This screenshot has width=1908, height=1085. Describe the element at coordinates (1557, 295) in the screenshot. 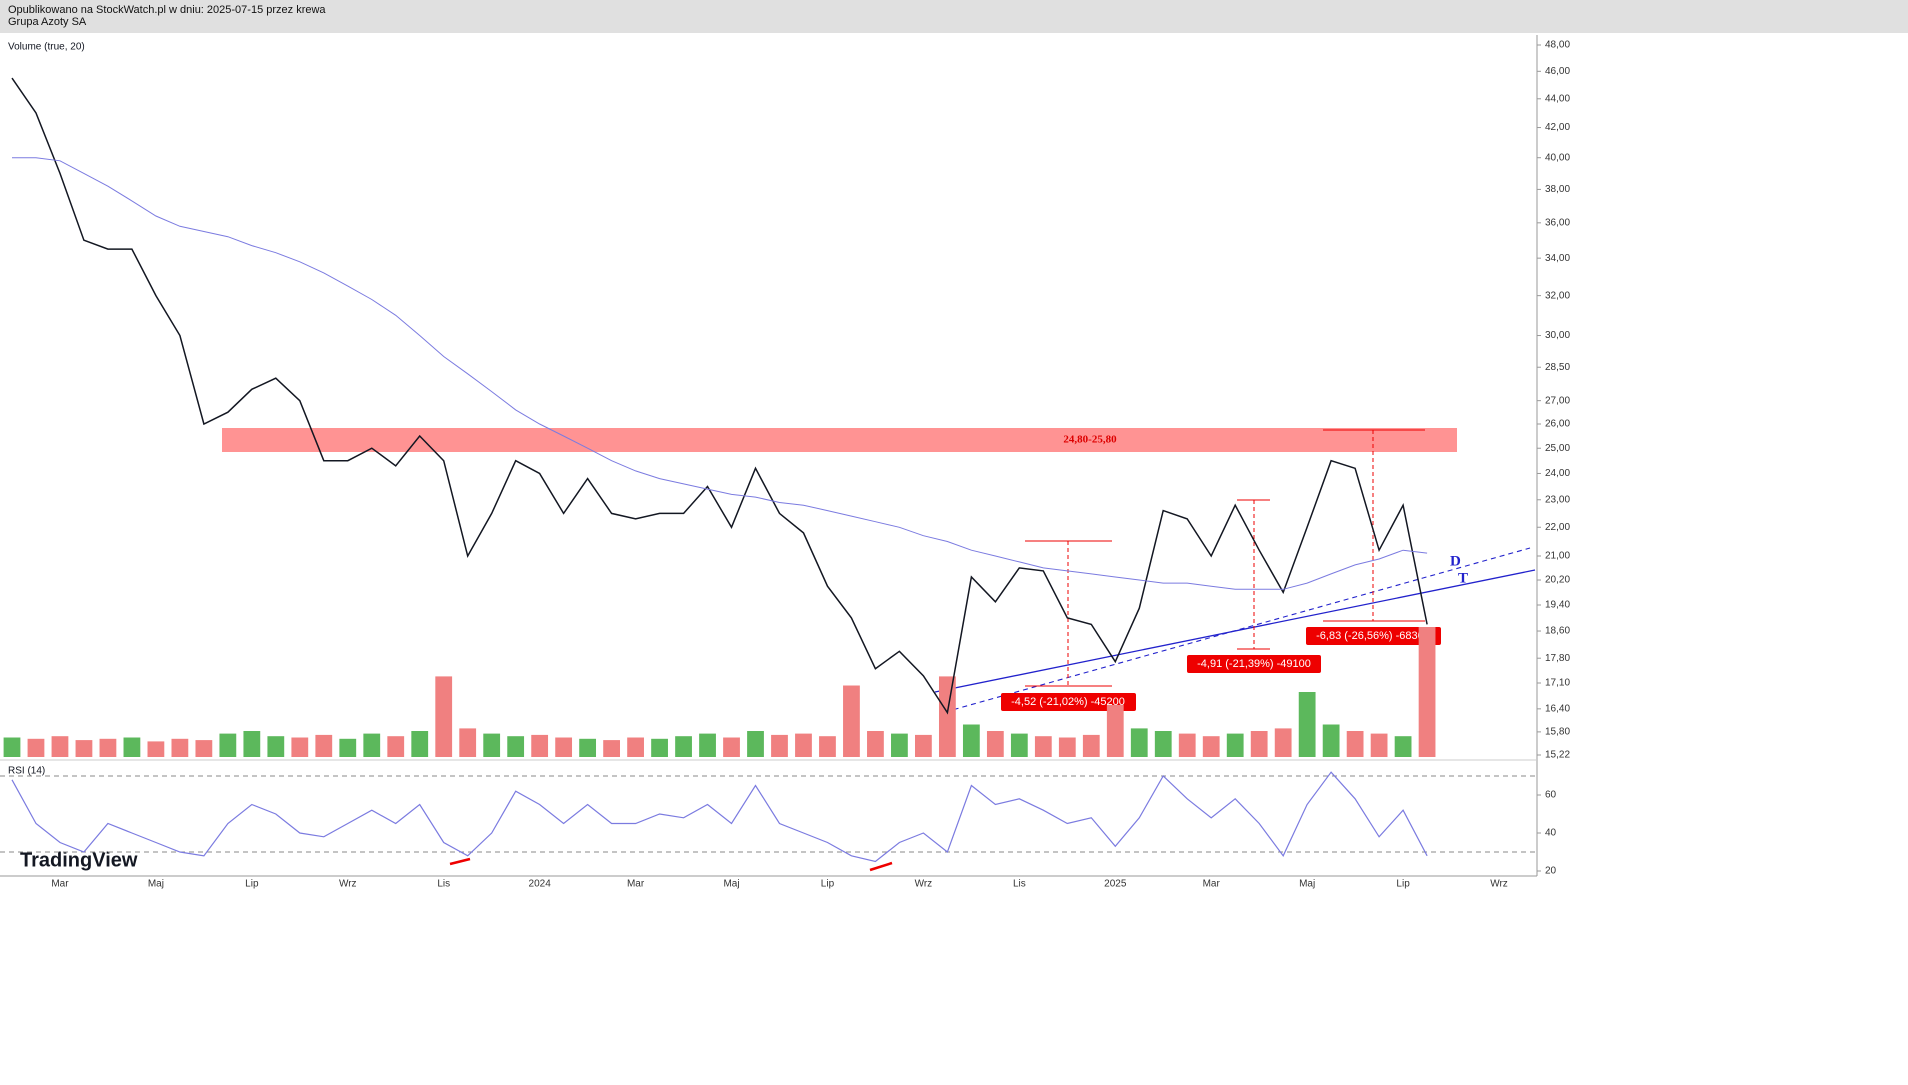

I see `y-tick-label: 32,00` at that location.